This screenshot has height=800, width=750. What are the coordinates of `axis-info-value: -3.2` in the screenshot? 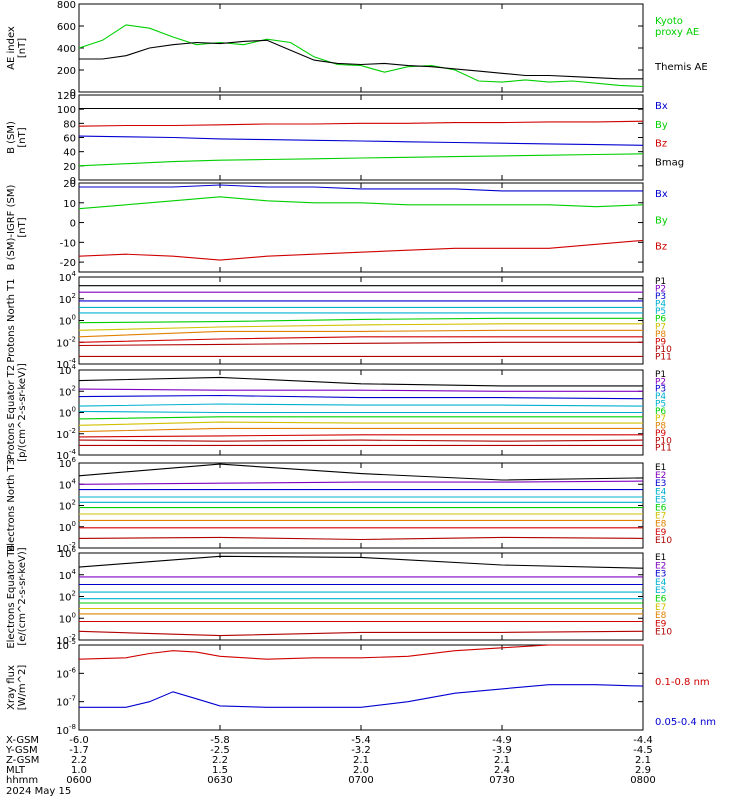 It's located at (361, 750).